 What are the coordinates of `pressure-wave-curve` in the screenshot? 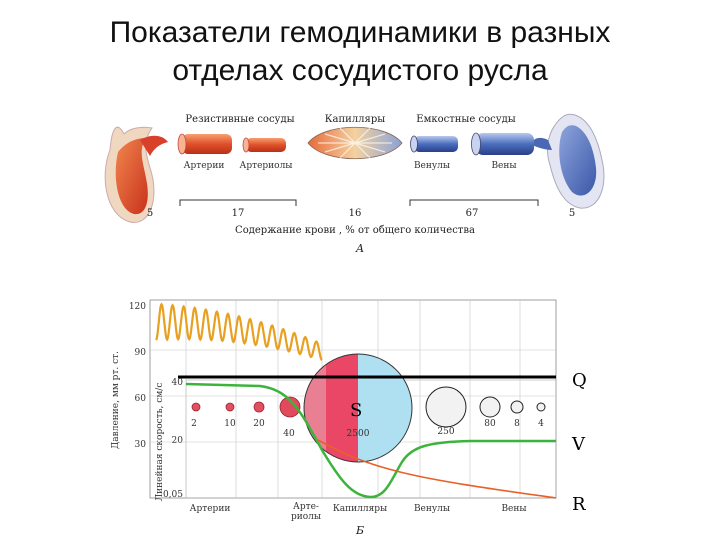 It's located at (239, 331).